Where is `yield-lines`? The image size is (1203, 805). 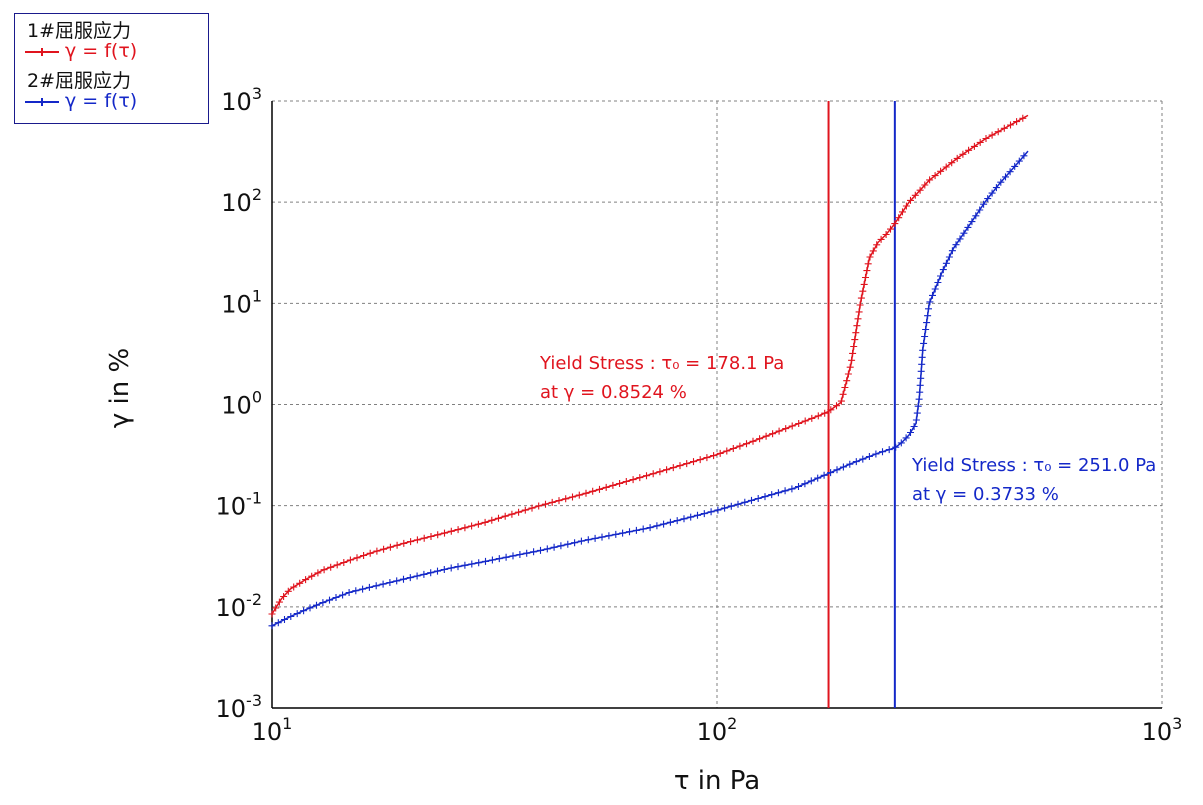 yield-lines is located at coordinates (861, 404).